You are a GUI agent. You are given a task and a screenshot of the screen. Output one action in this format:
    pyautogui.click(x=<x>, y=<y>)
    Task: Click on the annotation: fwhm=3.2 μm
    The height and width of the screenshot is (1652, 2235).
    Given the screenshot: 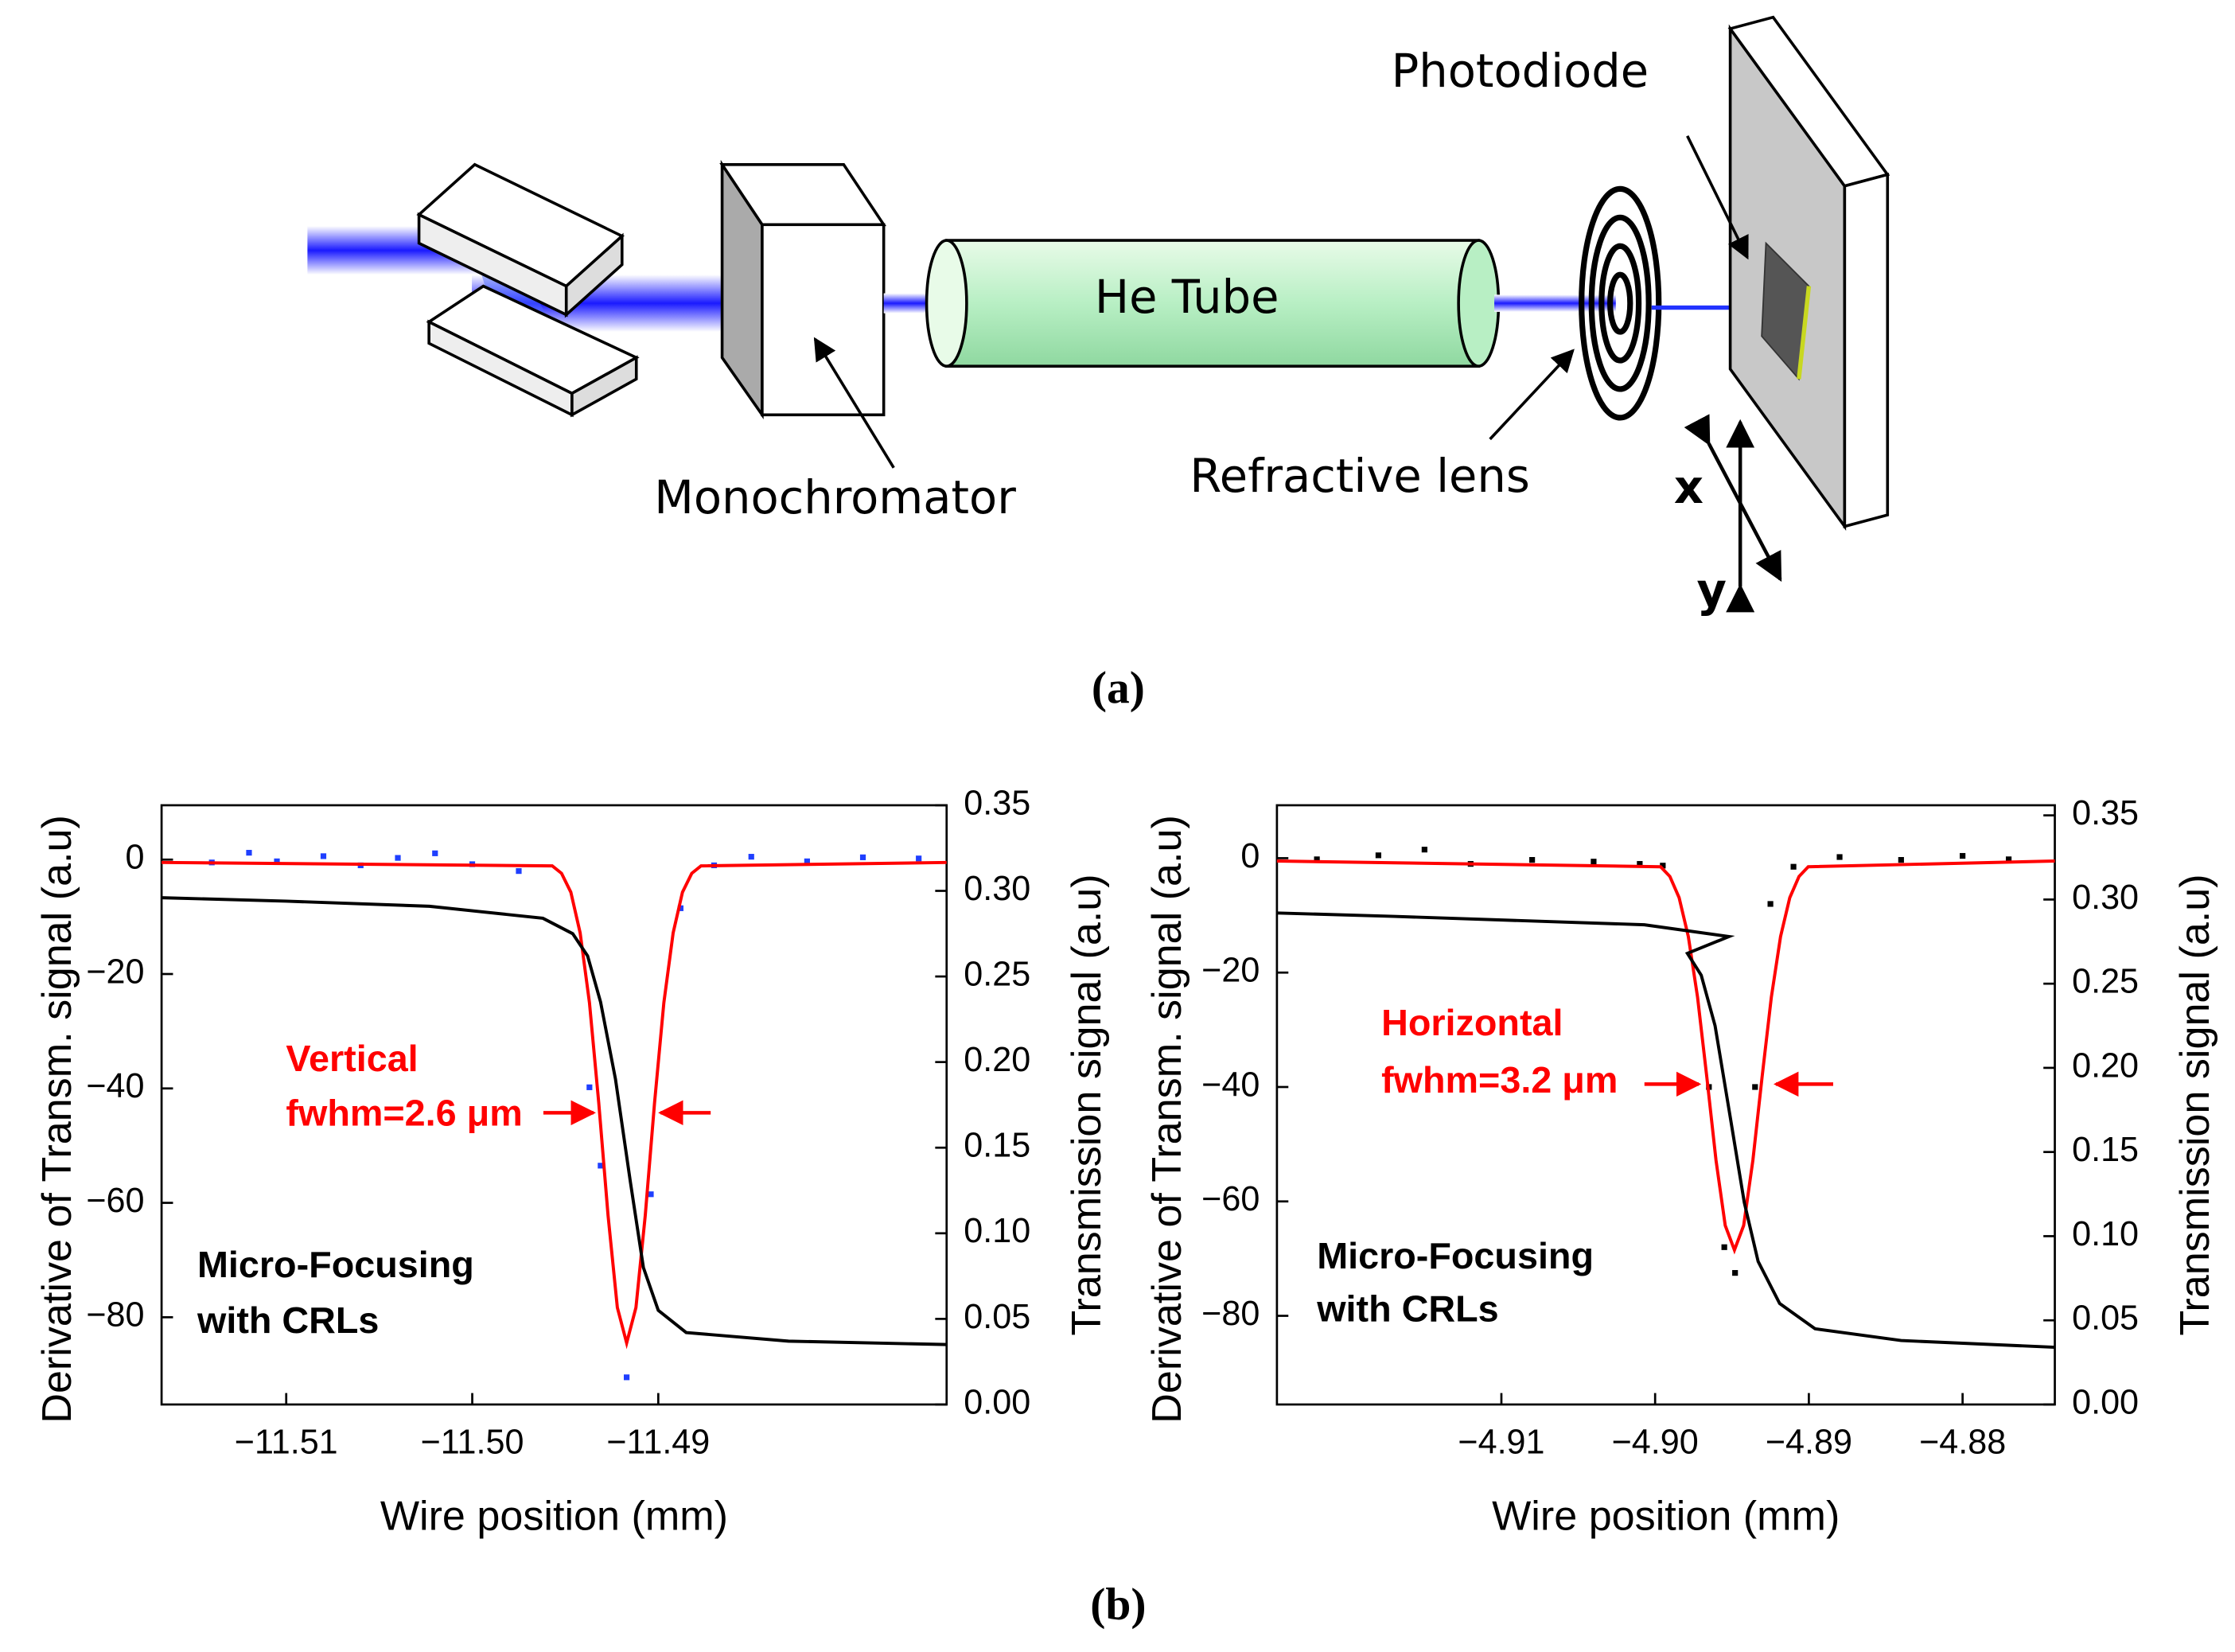 What is the action you would take?
    pyautogui.click(x=1499, y=1080)
    